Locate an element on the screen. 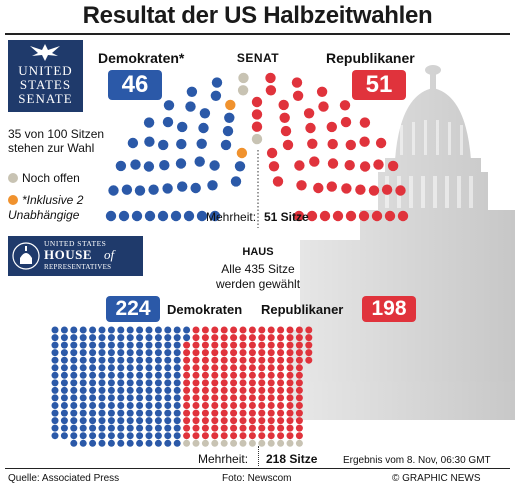  house-dem-count: 224 is located at coordinates (133, 309).